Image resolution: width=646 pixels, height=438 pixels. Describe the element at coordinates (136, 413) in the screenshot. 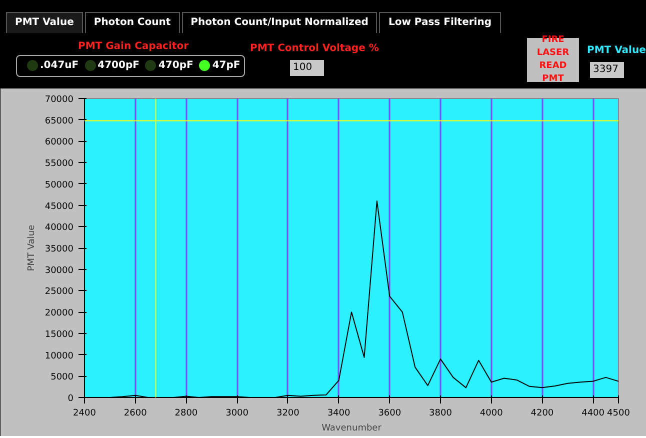

I see `x-tick-label: 2600` at that location.